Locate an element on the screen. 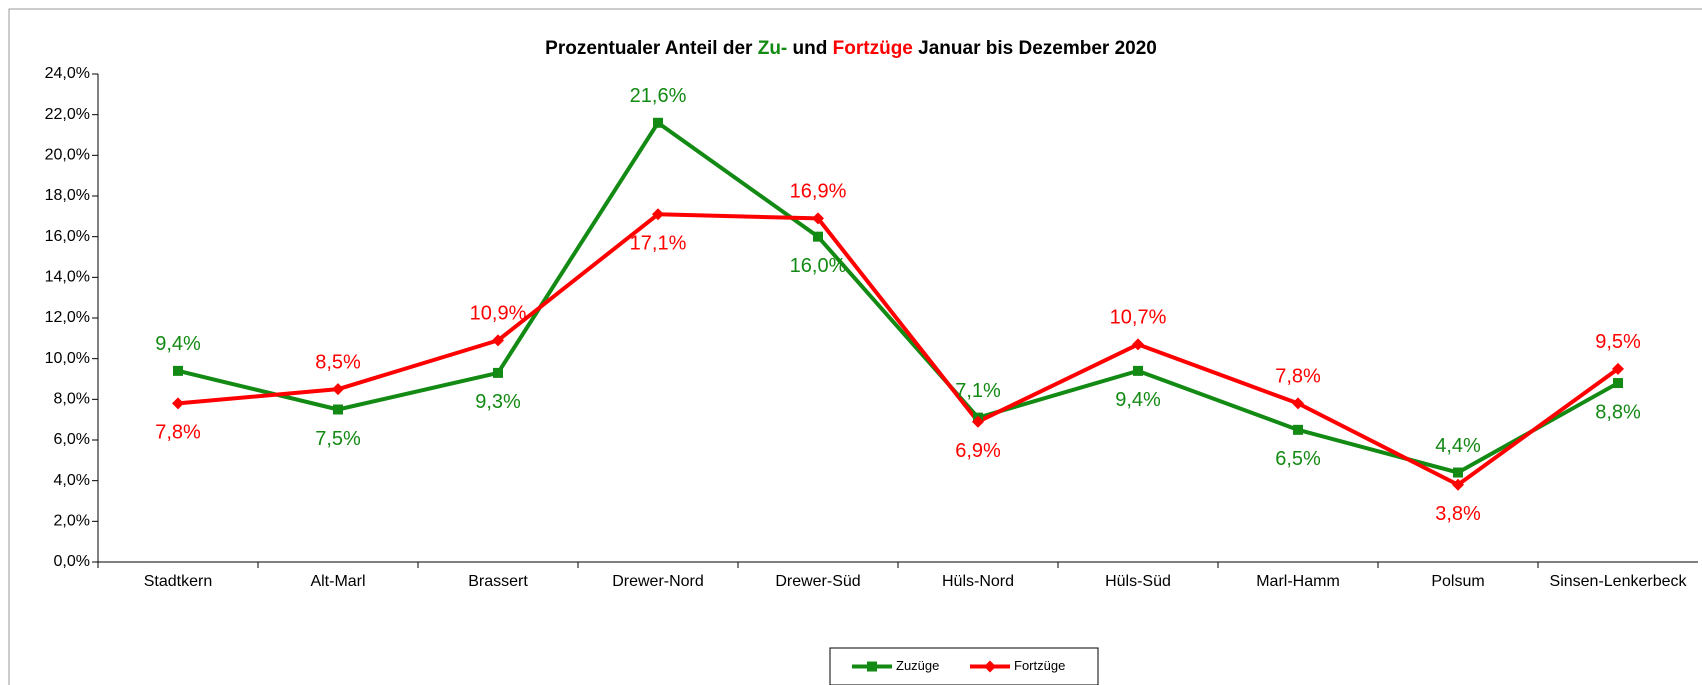 The height and width of the screenshot is (685, 1702). data-label: 16,0% is located at coordinates (818, 266).